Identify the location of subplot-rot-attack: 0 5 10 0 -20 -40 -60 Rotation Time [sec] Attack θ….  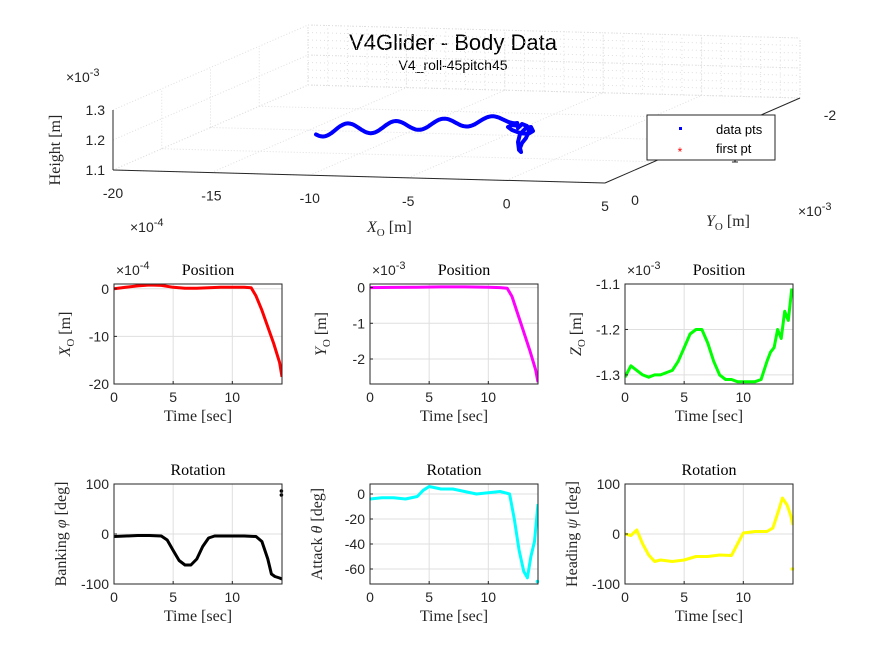
(424, 543).